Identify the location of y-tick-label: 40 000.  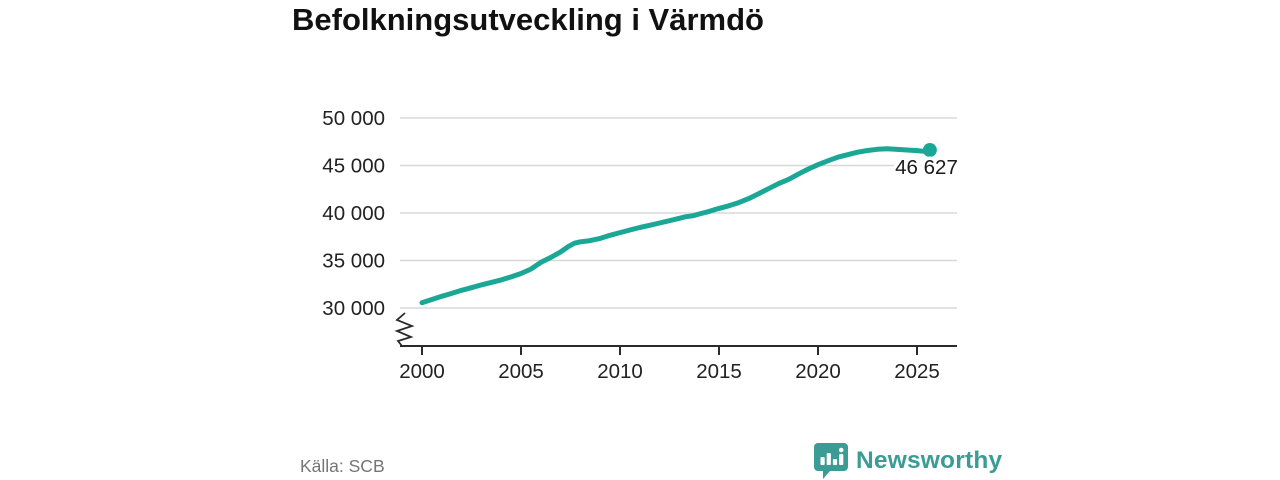
(353, 213).